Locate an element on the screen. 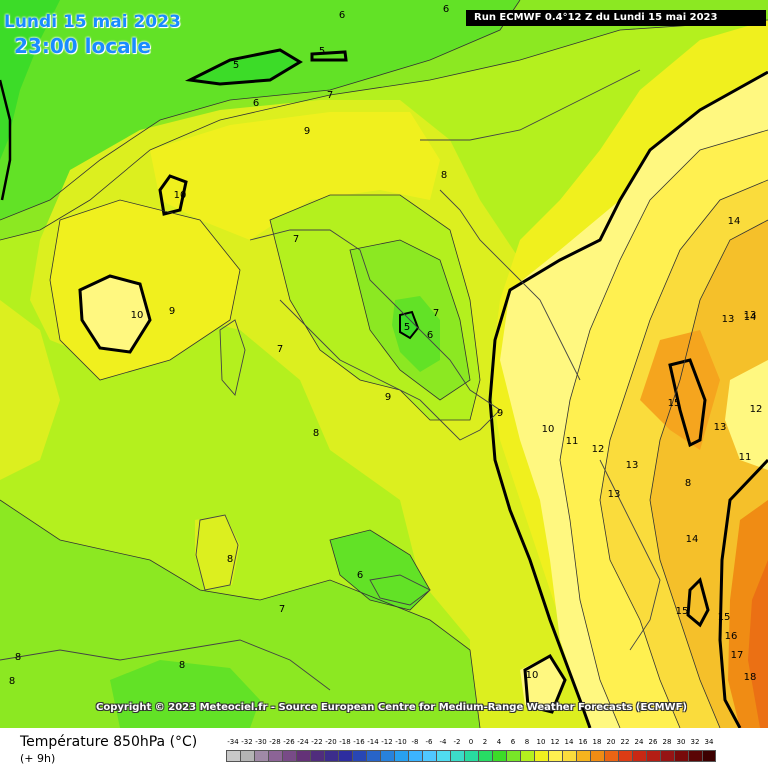  legend-value-label: -4 is located at coordinates (443, 742).